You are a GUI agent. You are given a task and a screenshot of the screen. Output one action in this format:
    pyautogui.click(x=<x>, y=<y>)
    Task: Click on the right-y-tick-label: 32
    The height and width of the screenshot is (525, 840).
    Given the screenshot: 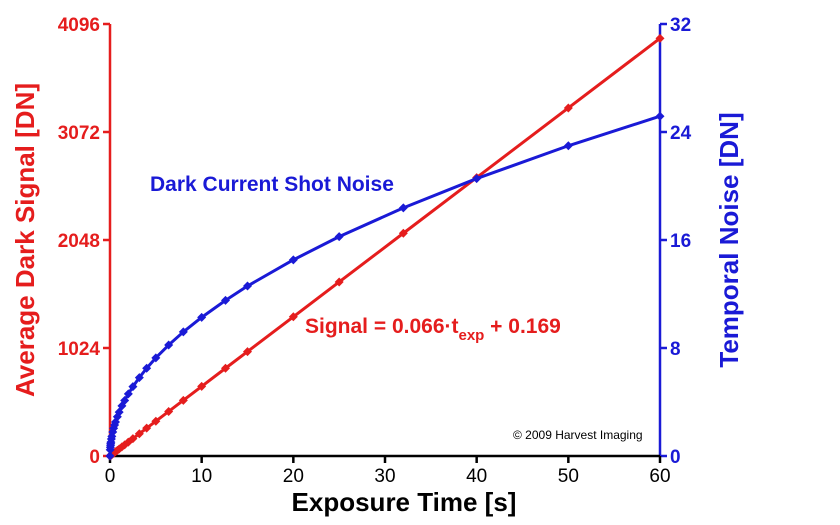 What is the action you would take?
    pyautogui.click(x=680, y=25)
    